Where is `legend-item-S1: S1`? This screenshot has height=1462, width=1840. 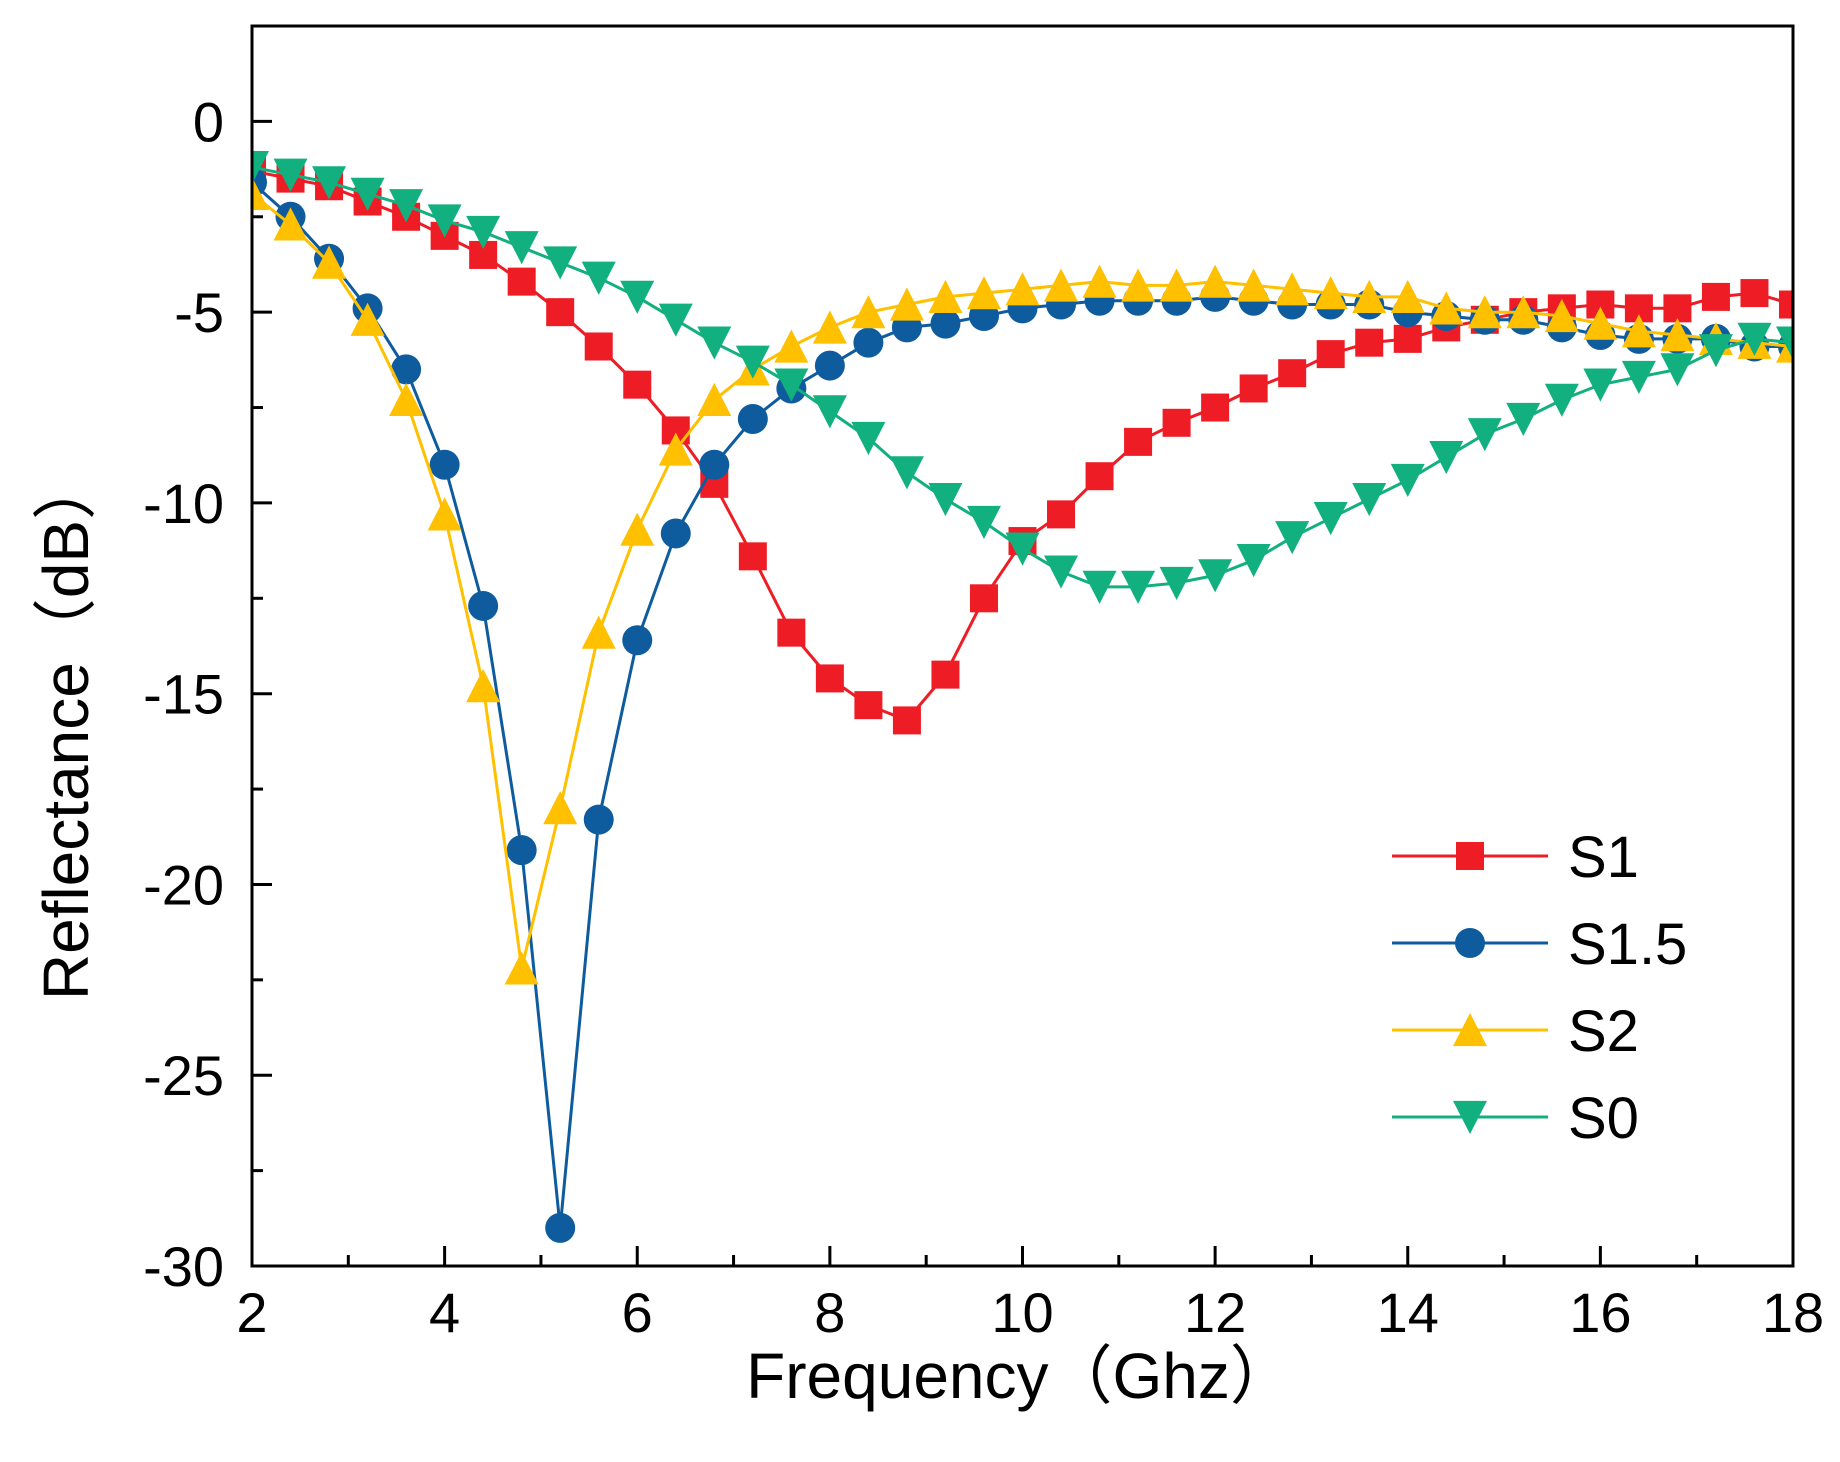 legend-item-S1: S1 is located at coordinates (1515, 857).